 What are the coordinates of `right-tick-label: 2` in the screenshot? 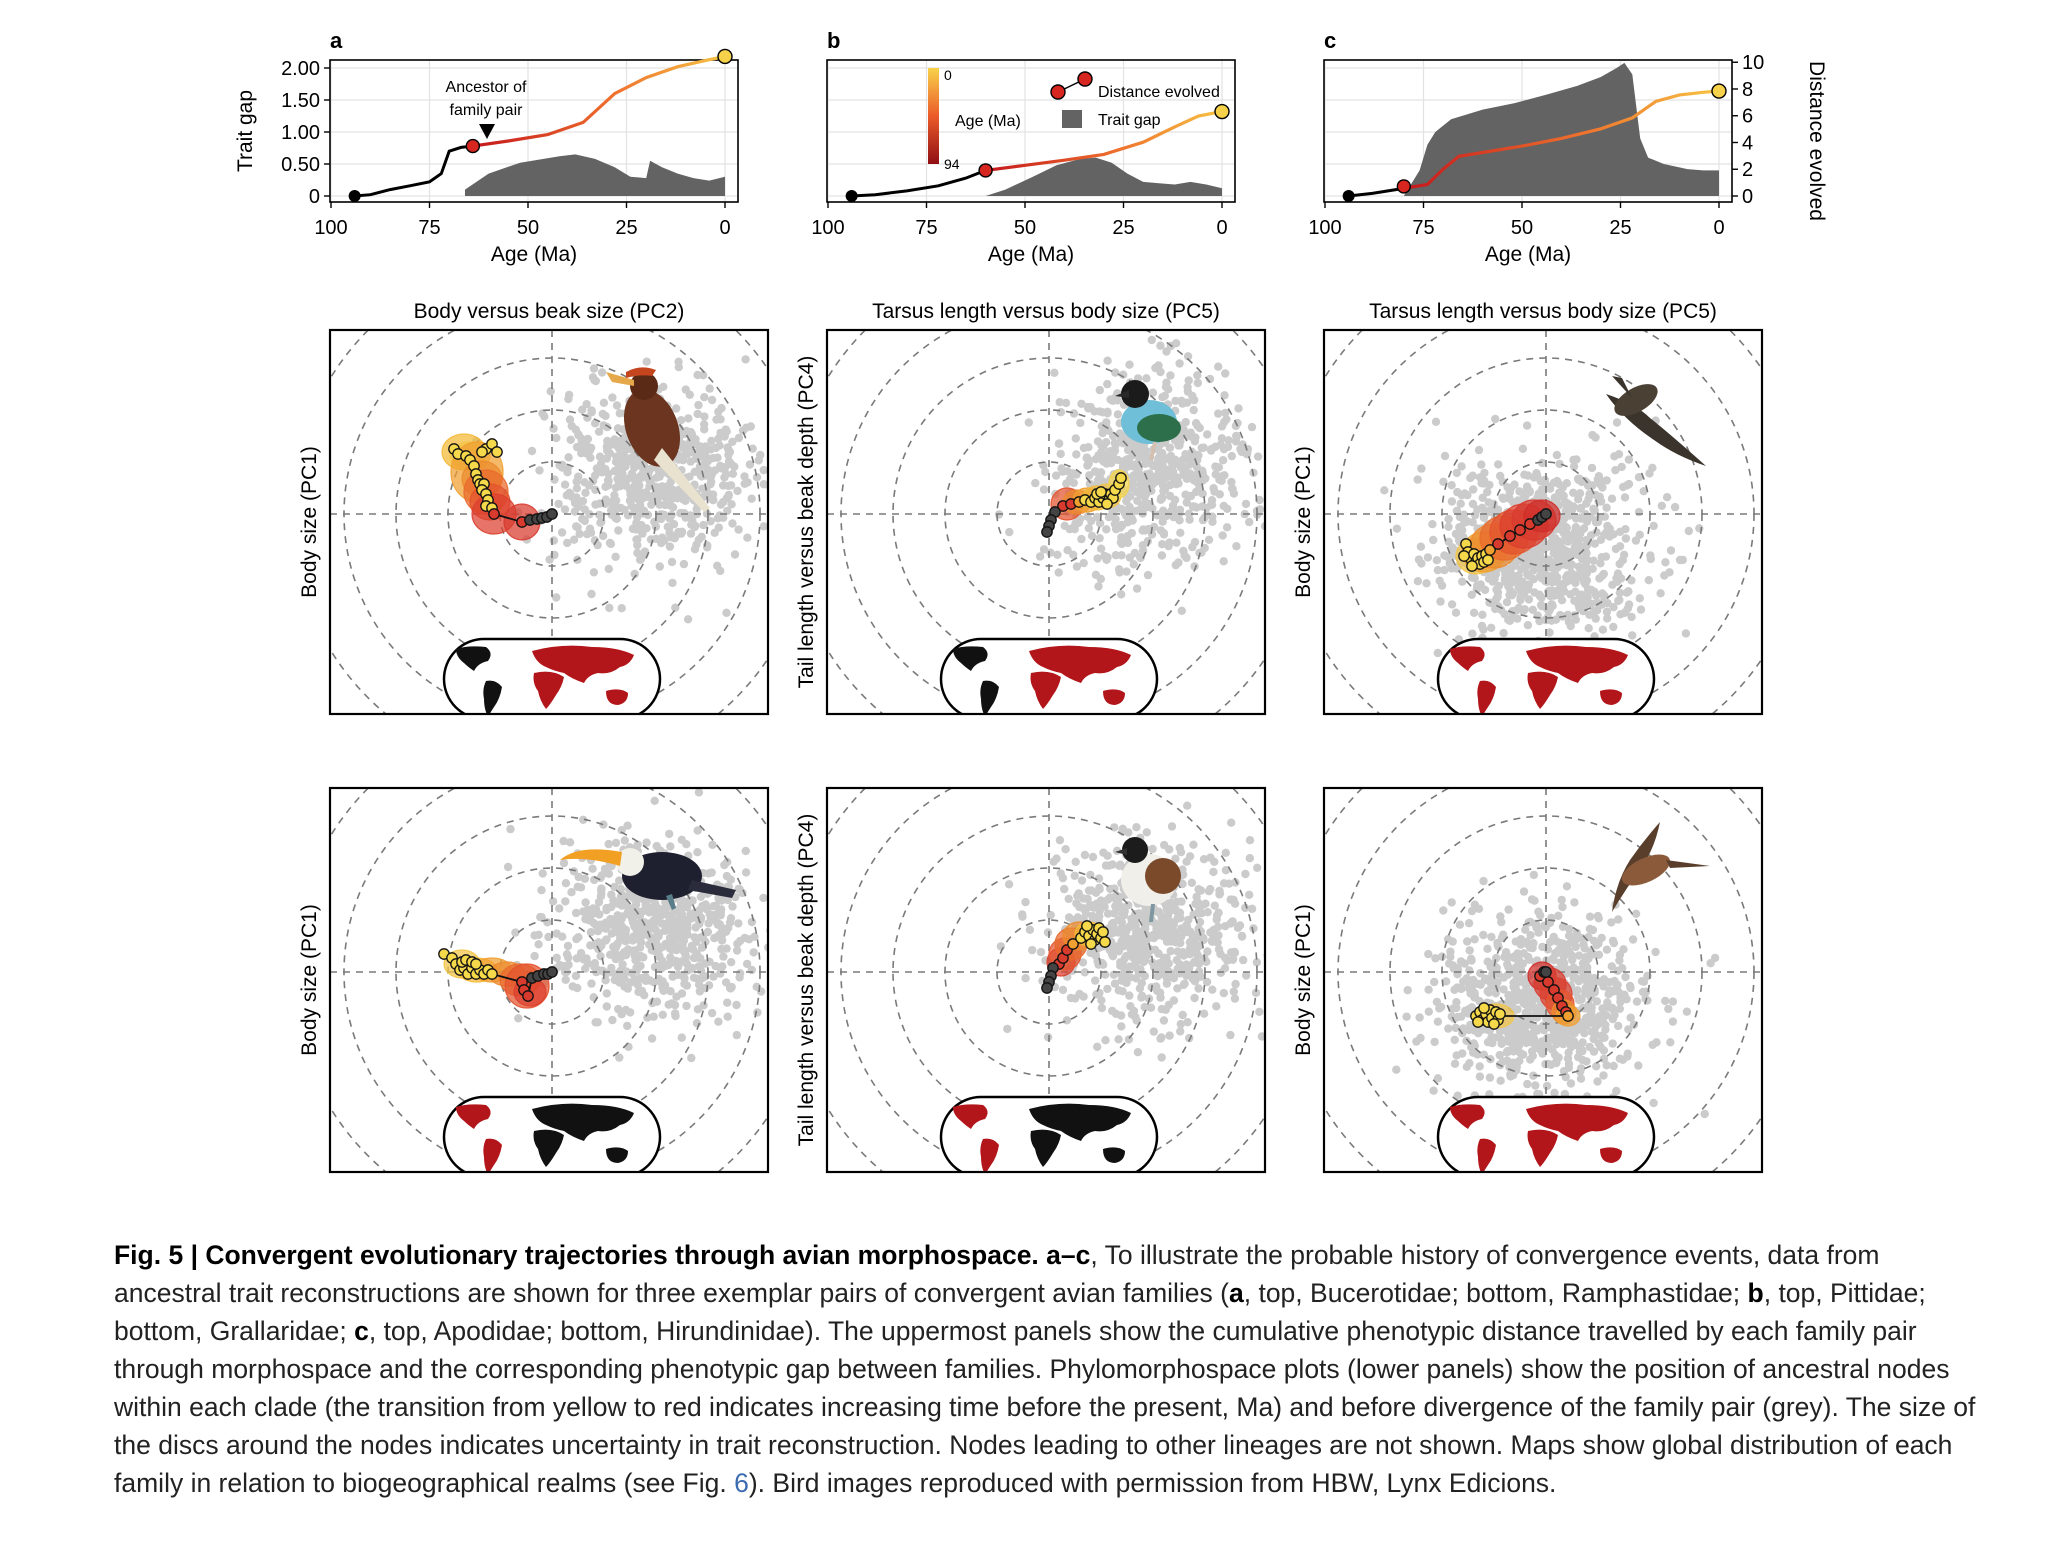 It's located at (1747, 170).